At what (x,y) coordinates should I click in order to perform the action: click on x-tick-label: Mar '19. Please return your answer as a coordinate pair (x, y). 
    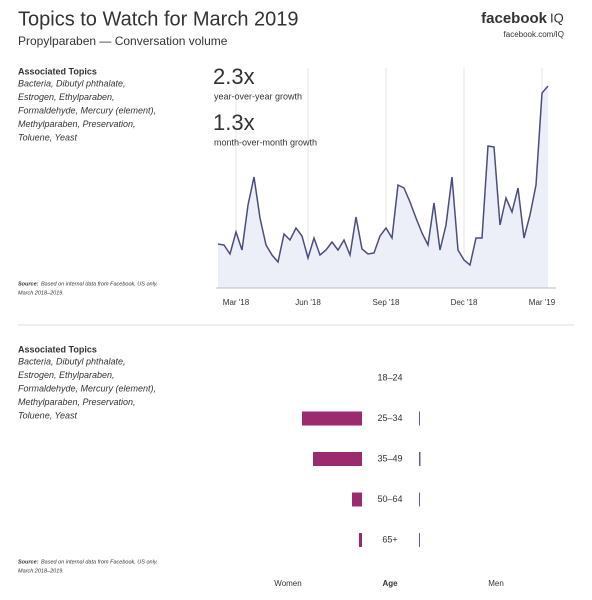
    Looking at the image, I should click on (542, 302).